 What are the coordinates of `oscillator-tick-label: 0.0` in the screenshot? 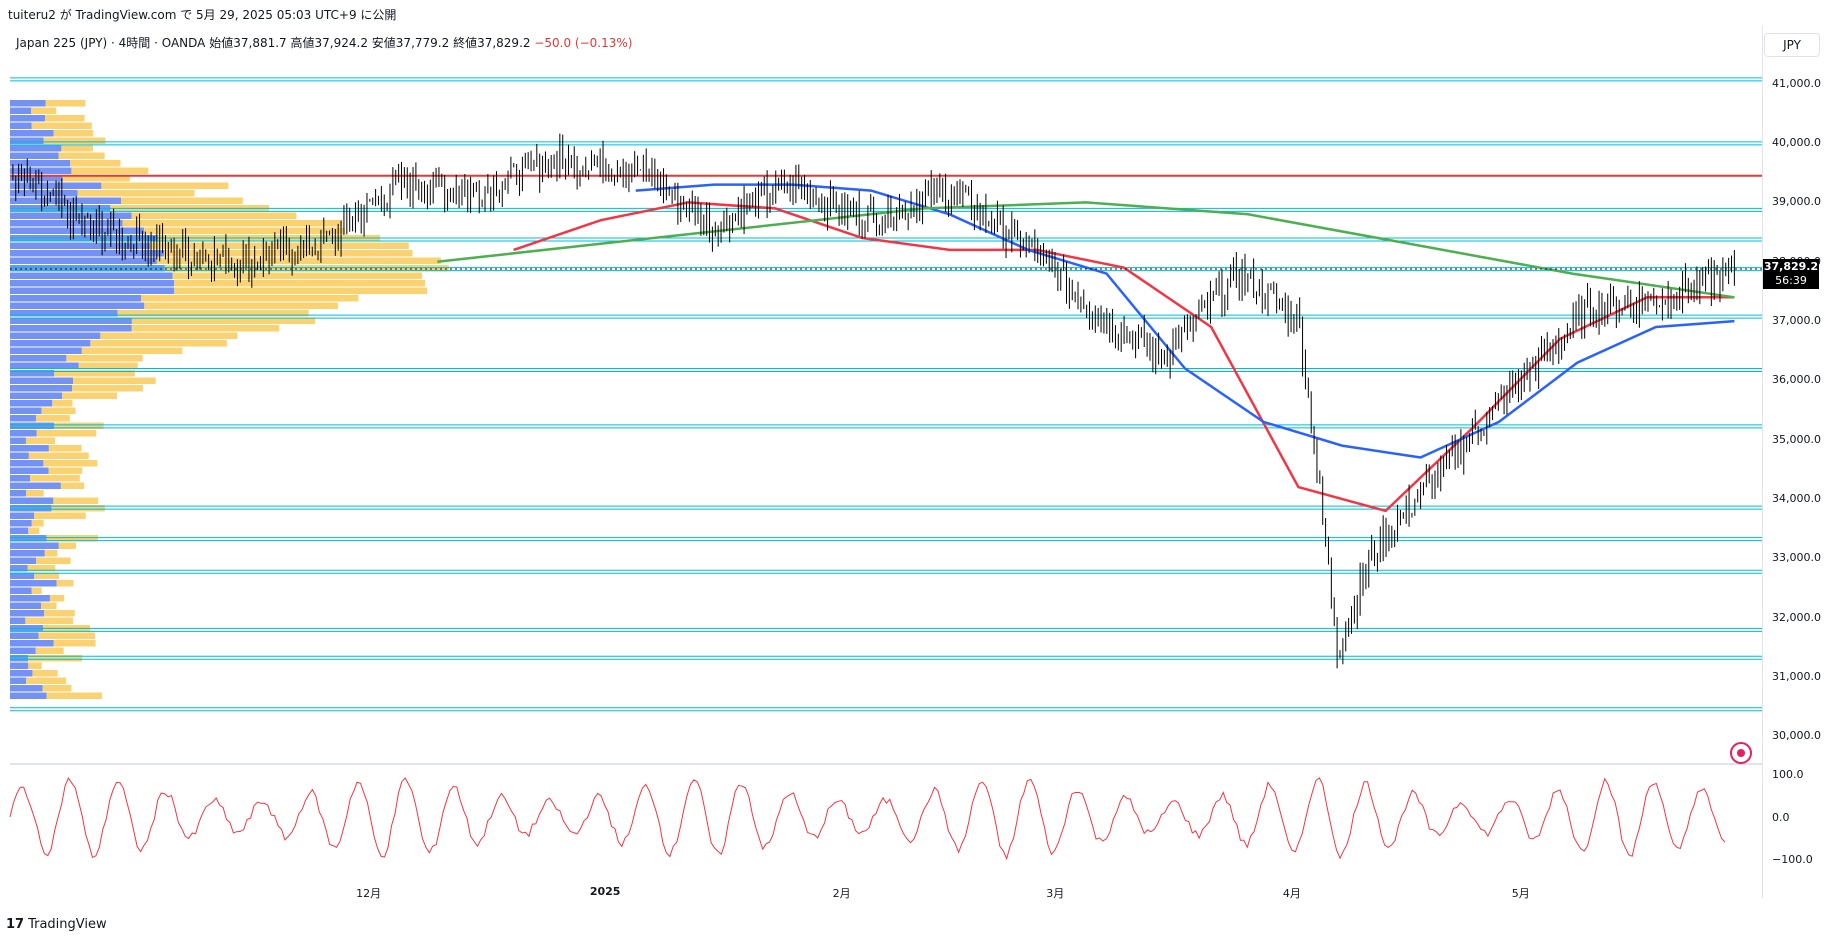 It's located at (1781, 817).